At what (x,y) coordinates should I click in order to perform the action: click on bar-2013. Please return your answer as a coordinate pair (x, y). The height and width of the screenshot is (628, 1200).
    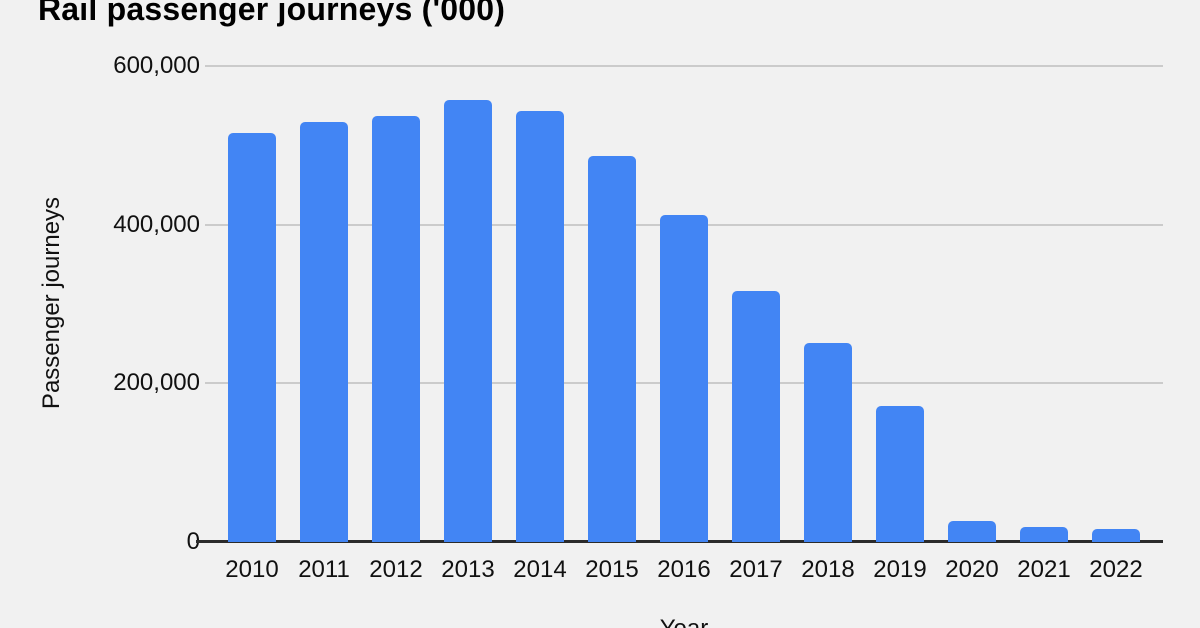
    Looking at the image, I should click on (468, 321).